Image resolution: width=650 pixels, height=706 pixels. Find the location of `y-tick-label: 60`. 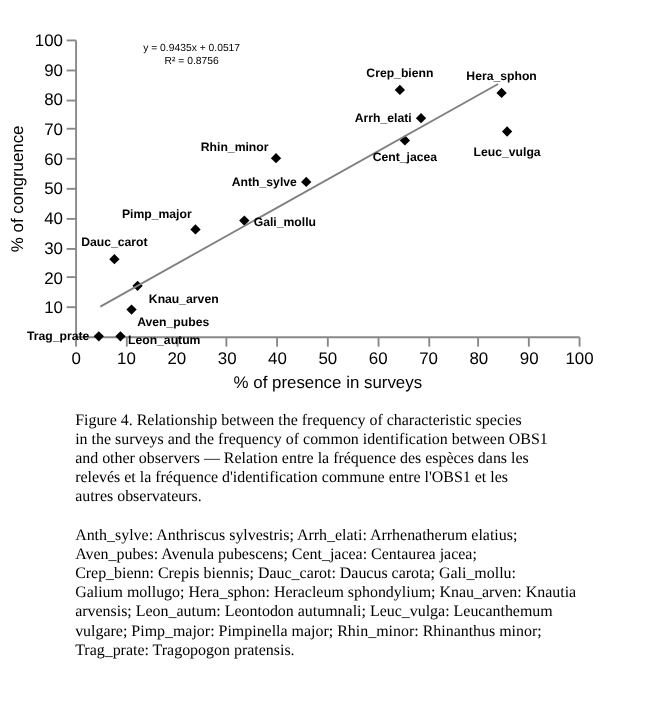

y-tick-label: 60 is located at coordinates (54, 158).